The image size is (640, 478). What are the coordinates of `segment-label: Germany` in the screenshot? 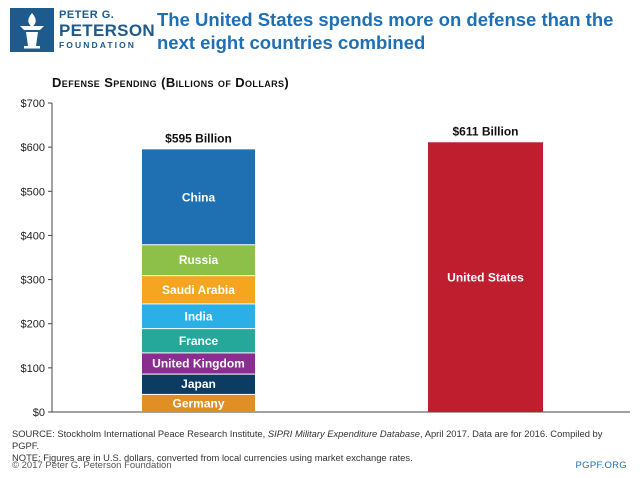 It's located at (198, 403).